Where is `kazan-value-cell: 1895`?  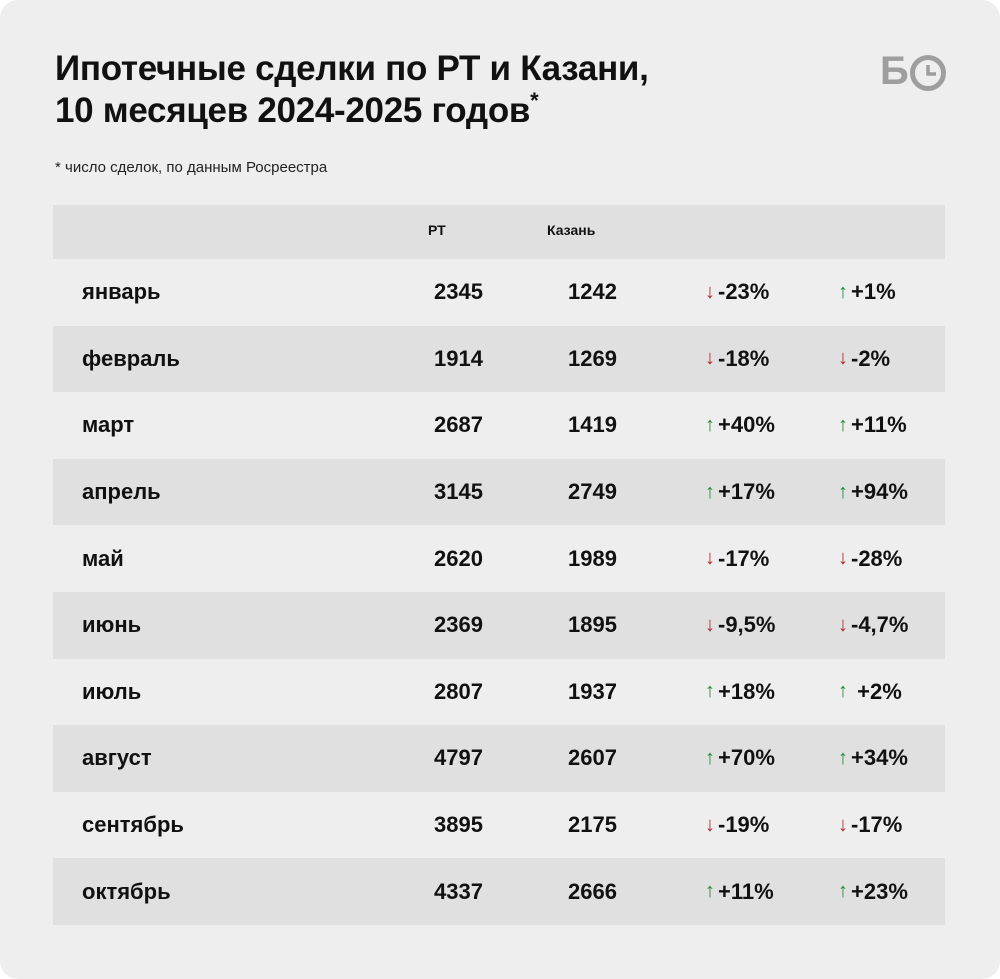 kazan-value-cell: 1895 is located at coordinates (592, 625).